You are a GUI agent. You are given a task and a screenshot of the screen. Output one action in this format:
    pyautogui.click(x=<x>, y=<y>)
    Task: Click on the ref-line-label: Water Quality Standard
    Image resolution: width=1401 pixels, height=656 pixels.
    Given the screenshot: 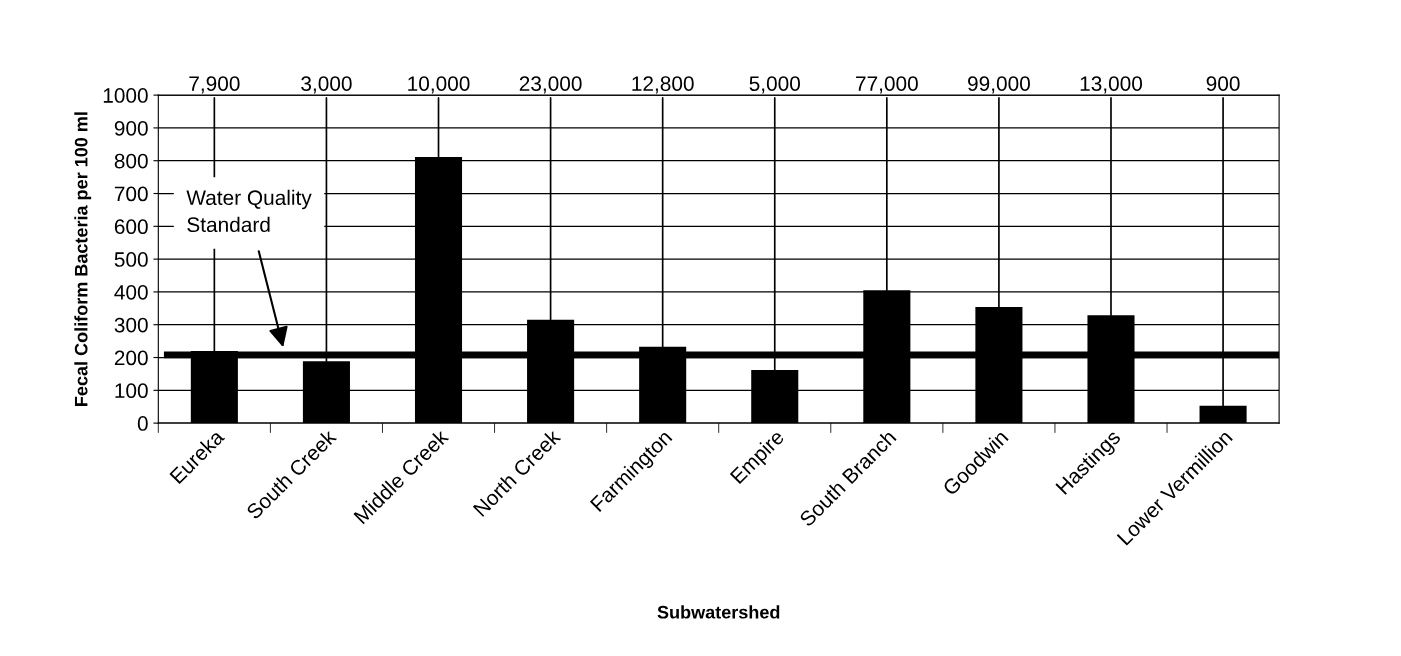 What is the action you would take?
    pyautogui.click(x=249, y=211)
    